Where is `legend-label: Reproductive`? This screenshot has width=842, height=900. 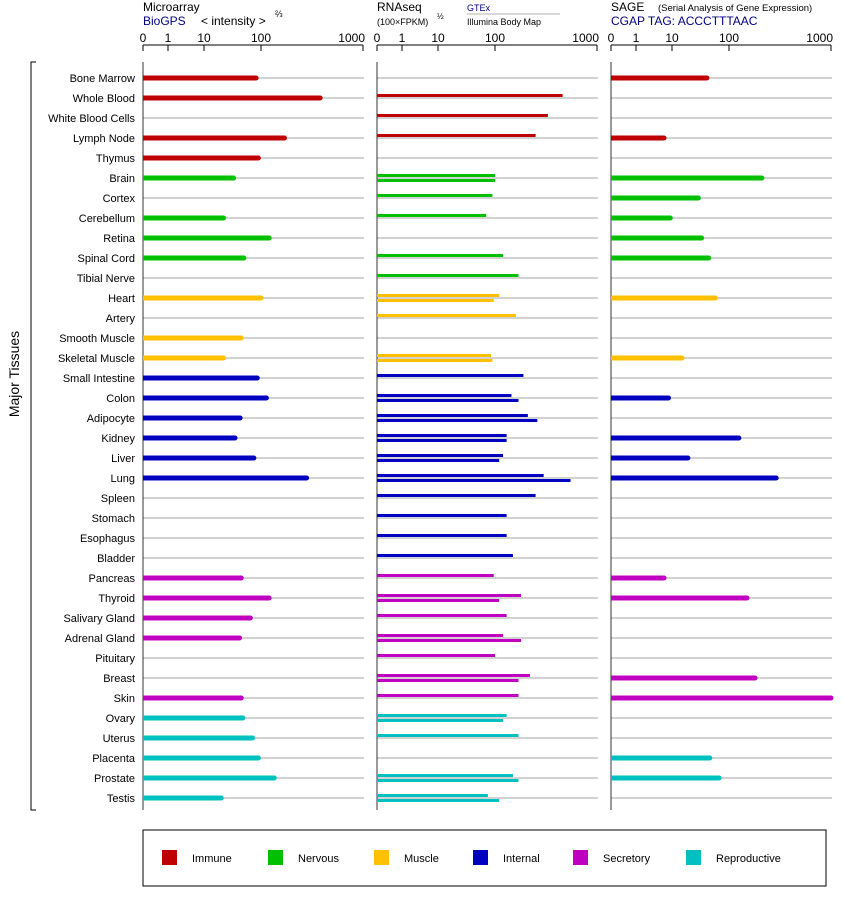 legend-label: Reproductive is located at coordinates (748, 859).